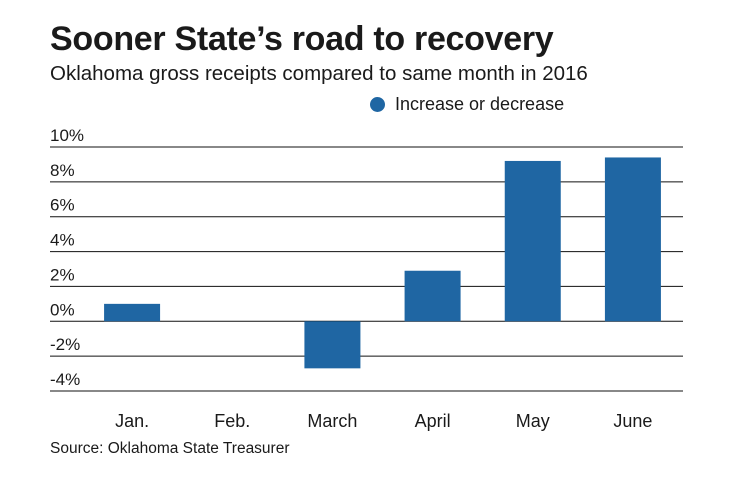  Describe the element at coordinates (65, 379) in the screenshot. I see `y-tick-label: -4%` at that location.